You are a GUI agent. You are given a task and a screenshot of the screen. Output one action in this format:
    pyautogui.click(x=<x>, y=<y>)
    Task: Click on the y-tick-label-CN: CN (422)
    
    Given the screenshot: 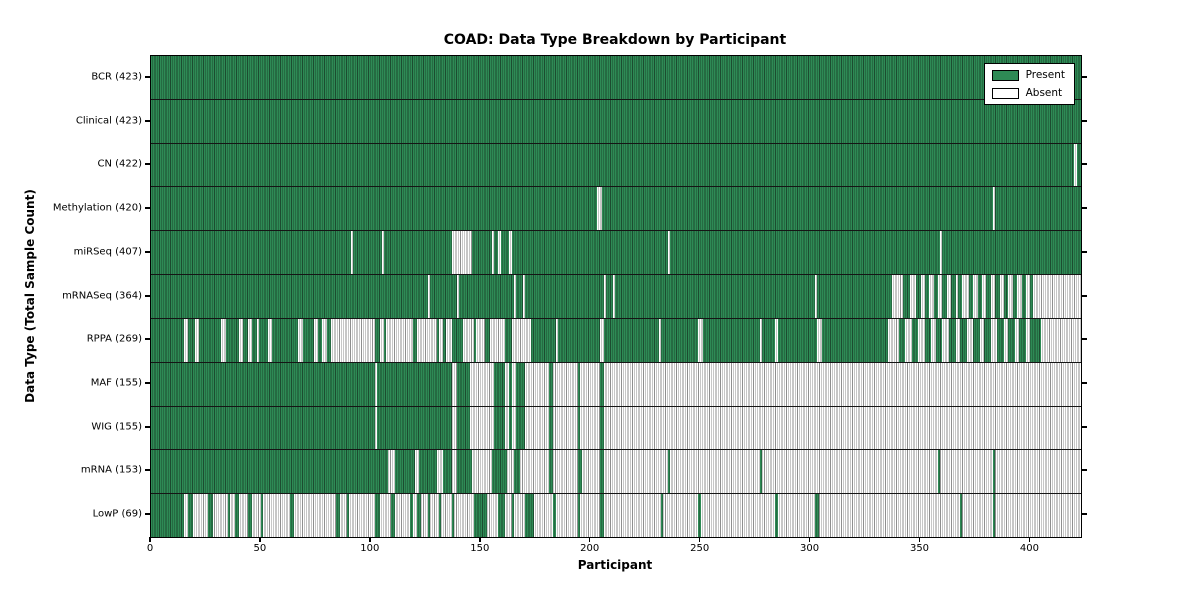 What is the action you would take?
    pyautogui.click(x=119, y=164)
    